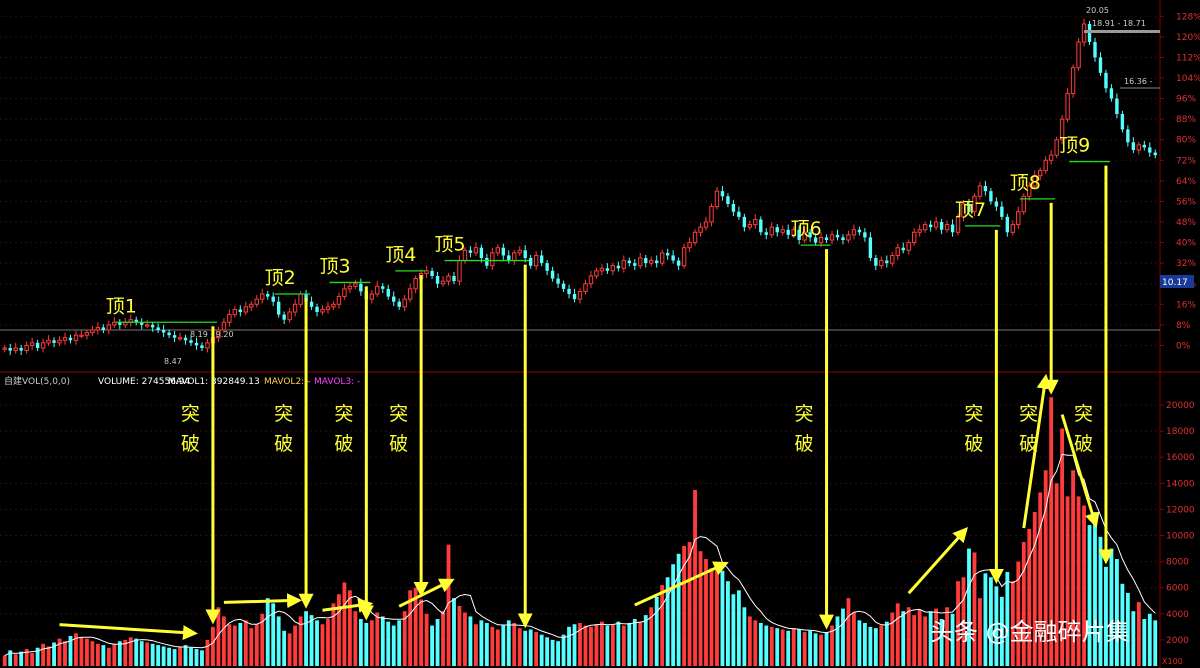 This screenshot has height=668, width=1200. Describe the element at coordinates (1122, 31) in the screenshot. I see `price-tag-range-a-line` at that location.